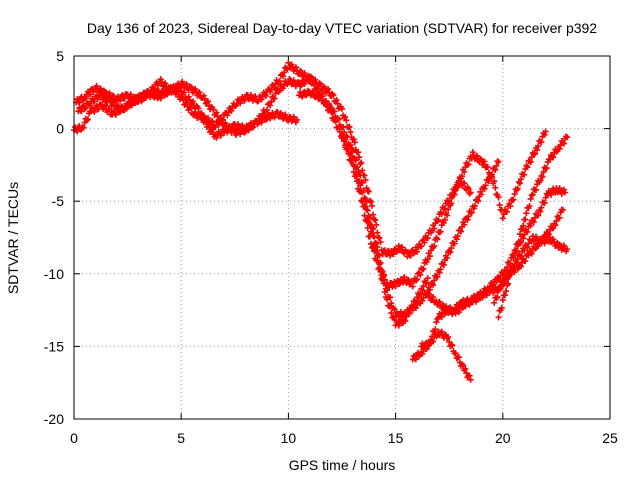 The image size is (640, 480). What do you see at coordinates (13, 238) in the screenshot?
I see `y-axis-label: SDTVAR / TECUs` at bounding box center [13, 238].